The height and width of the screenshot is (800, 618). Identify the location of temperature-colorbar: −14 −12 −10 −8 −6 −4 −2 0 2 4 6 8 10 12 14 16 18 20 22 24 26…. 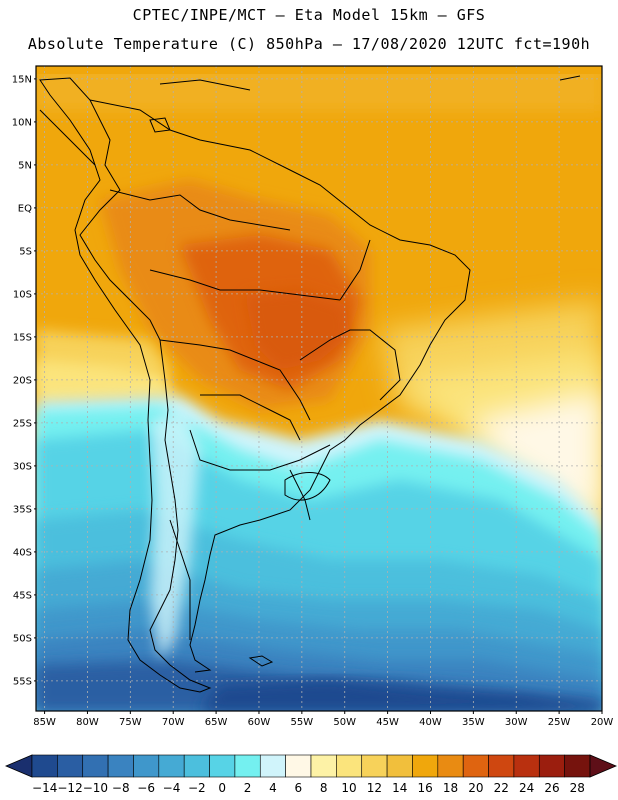
(311, 774).